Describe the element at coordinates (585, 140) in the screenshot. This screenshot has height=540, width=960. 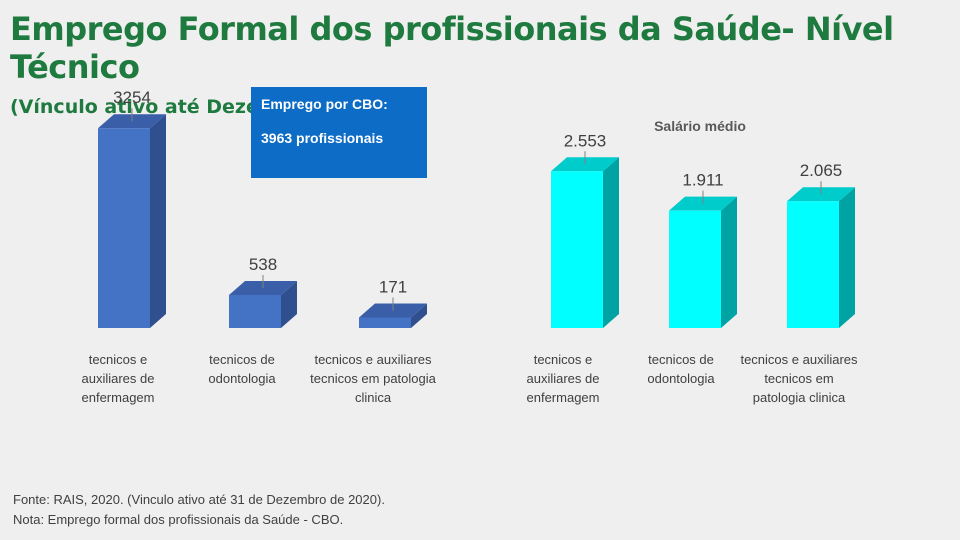
I see `data-label: 2.553` at that location.